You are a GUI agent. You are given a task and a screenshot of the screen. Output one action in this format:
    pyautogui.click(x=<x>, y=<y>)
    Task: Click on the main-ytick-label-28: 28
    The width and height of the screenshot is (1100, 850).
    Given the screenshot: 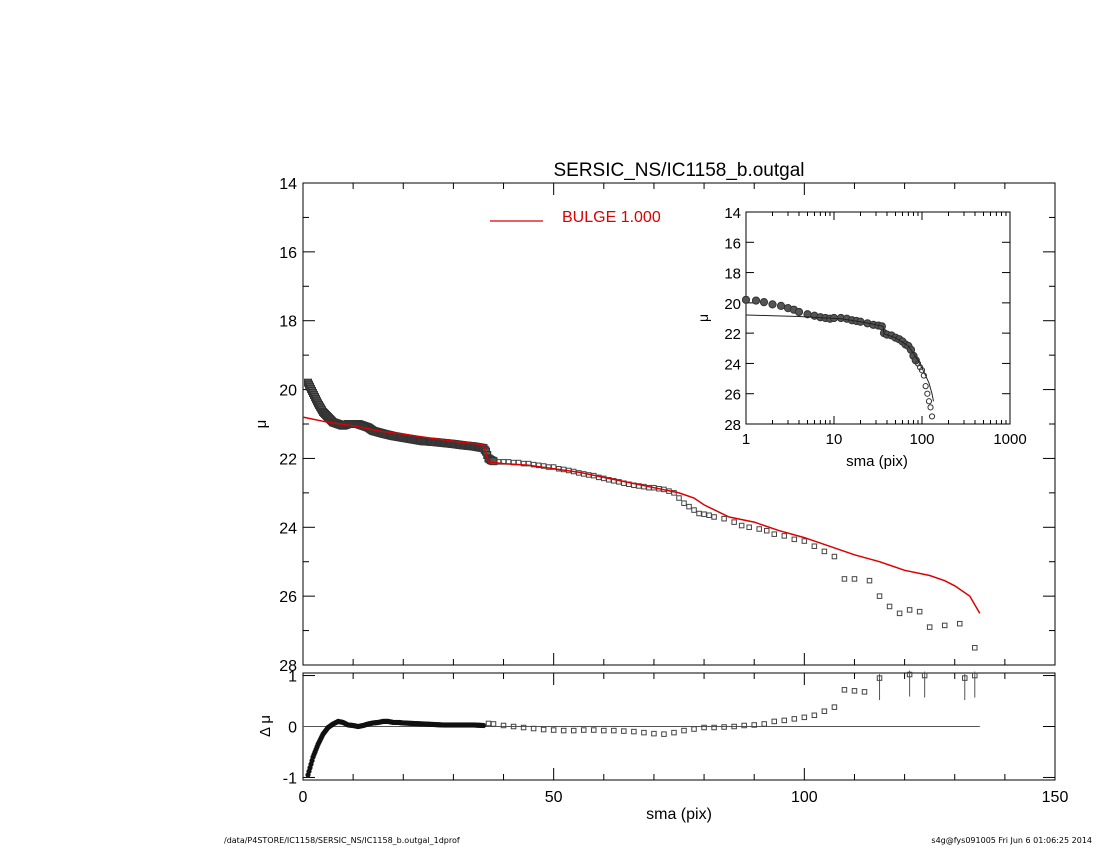 What is the action you would take?
    pyautogui.click(x=288, y=666)
    